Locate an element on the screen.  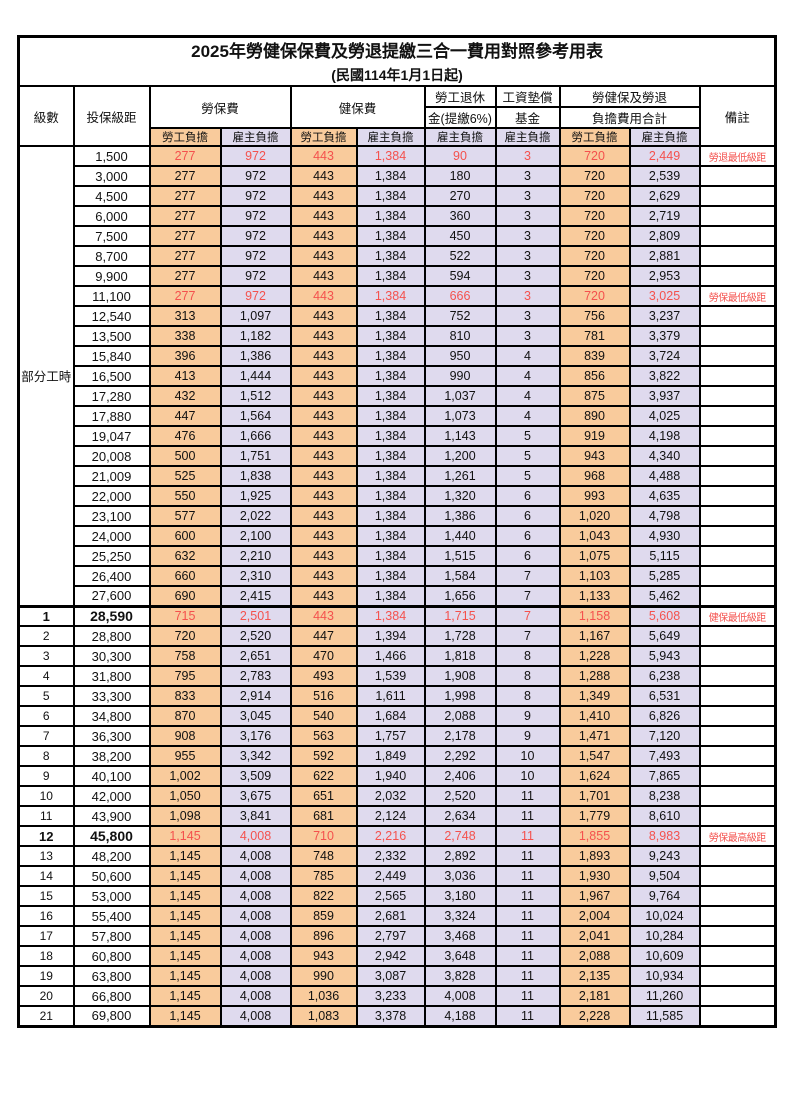
part-time-label-cell: 部分工時 is located at coordinates (46, 376).